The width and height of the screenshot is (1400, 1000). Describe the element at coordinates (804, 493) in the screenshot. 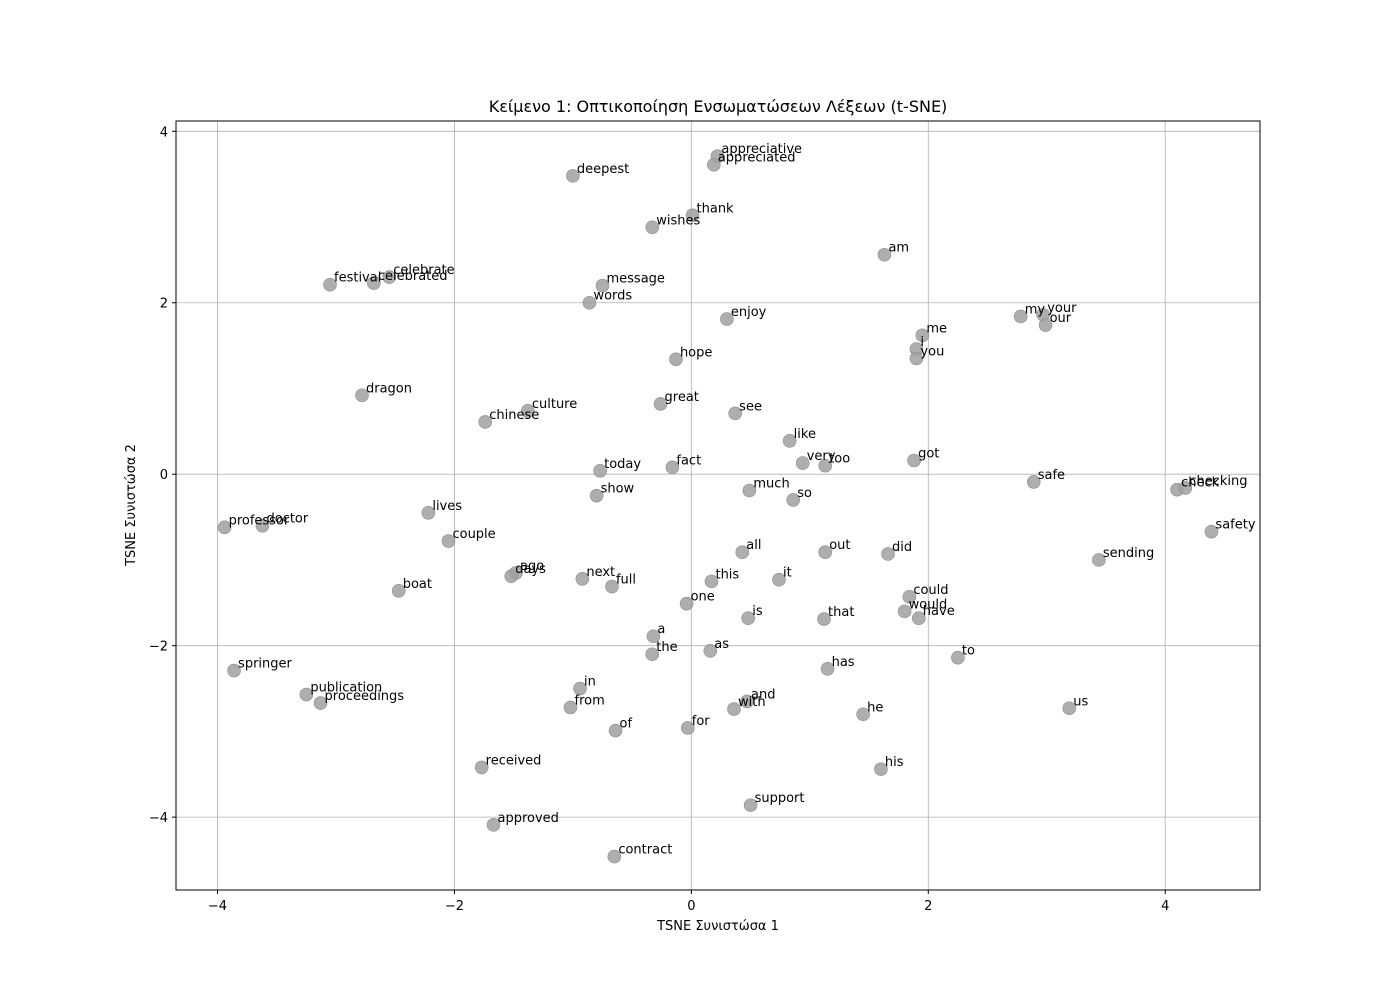

I see `point-label-so: so` at that location.